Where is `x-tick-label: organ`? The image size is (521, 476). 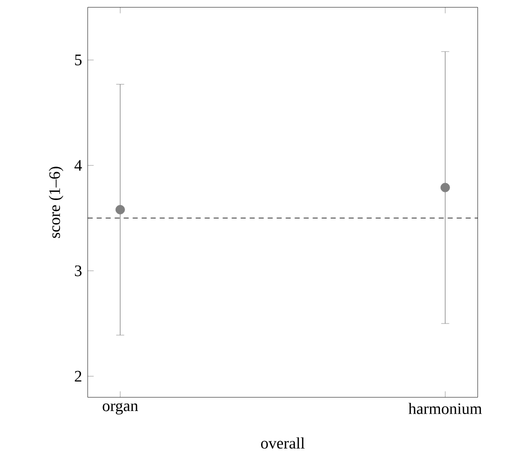 x-tick-label: organ is located at coordinates (120, 408).